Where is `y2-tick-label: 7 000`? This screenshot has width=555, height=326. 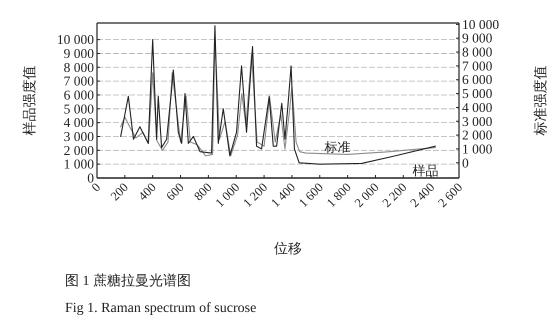
y2-tick-label: 7 000 is located at coordinates (477, 66).